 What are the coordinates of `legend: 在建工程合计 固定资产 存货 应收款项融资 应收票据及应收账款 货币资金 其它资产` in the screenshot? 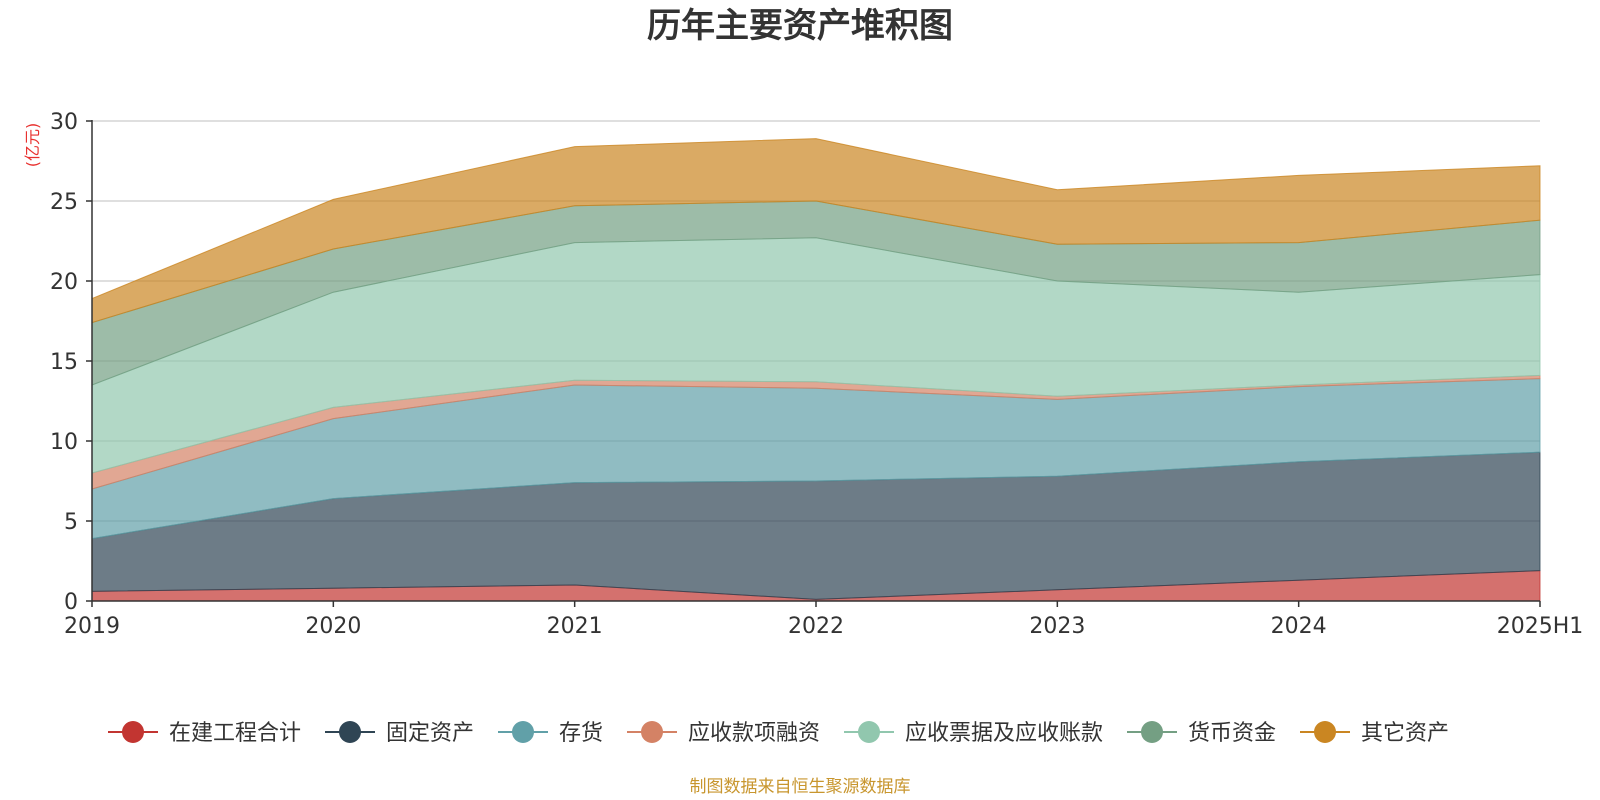 It's located at (778, 733).